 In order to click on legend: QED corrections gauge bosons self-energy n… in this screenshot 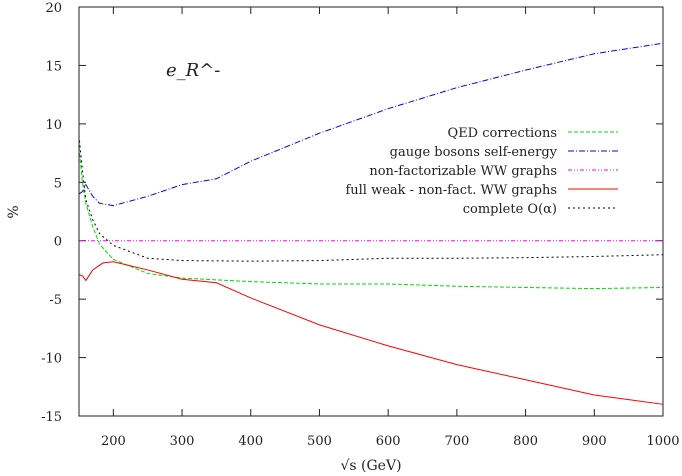, I will do `click(481, 171)`.